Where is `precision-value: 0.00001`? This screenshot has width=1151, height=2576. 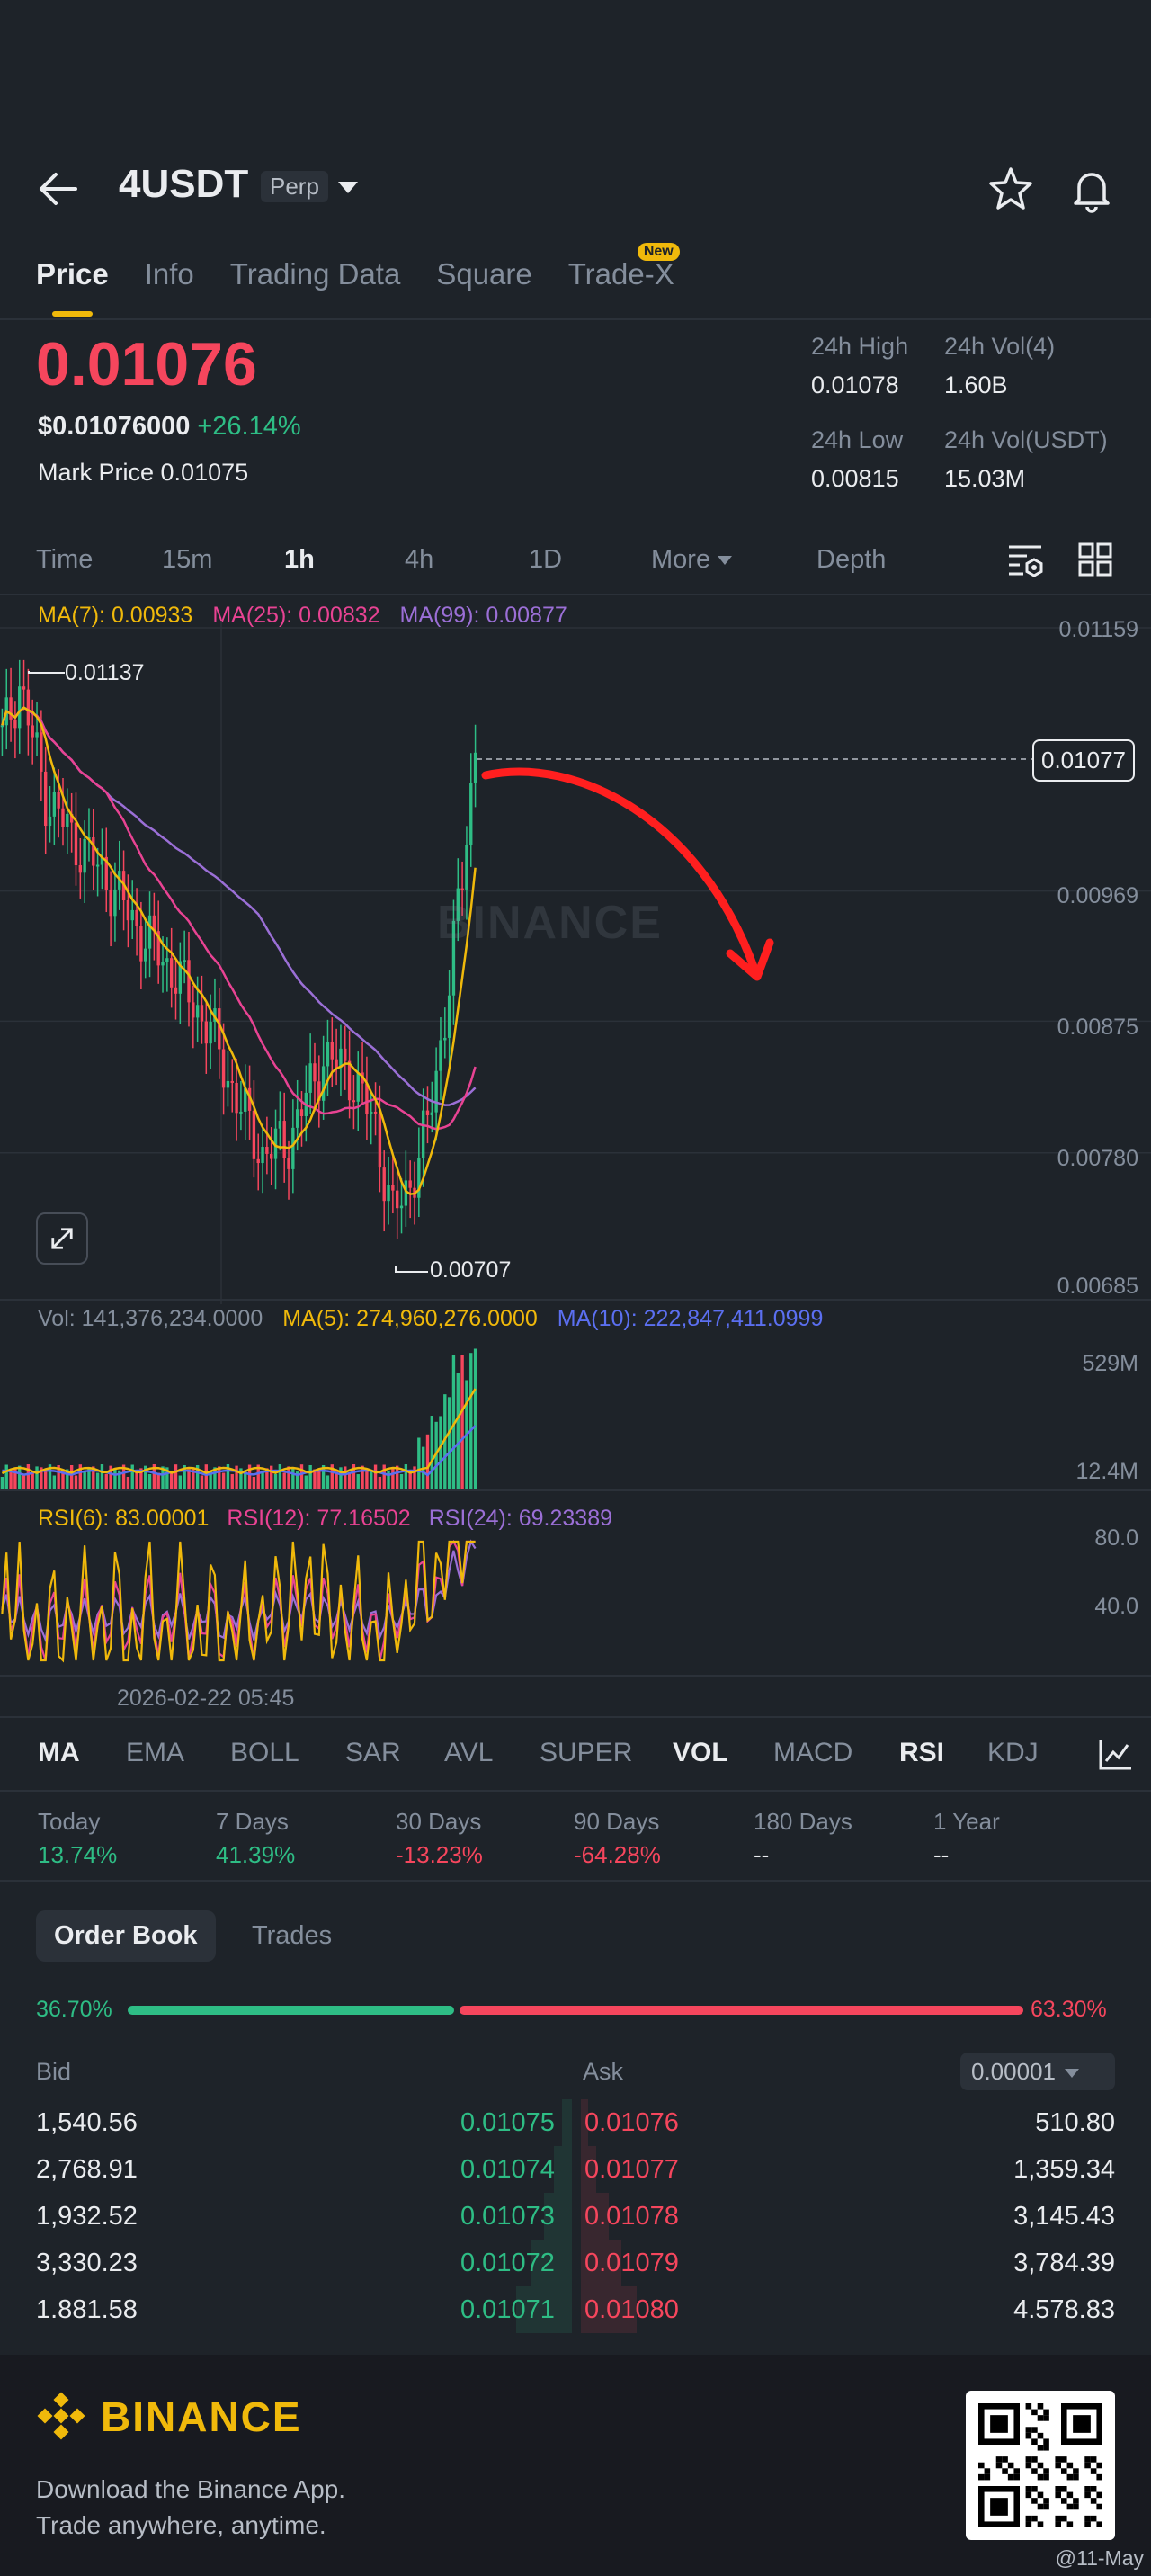 precision-value: 0.00001 is located at coordinates (1013, 2071).